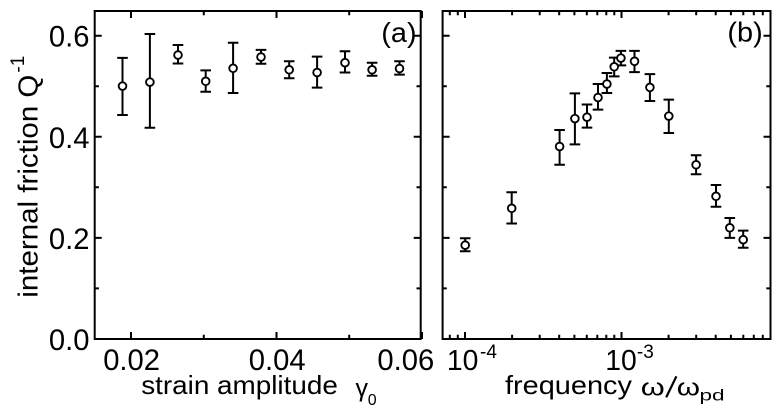  Describe the element at coordinates (362, 388) in the screenshot. I see `svg-text: γ` at that location.